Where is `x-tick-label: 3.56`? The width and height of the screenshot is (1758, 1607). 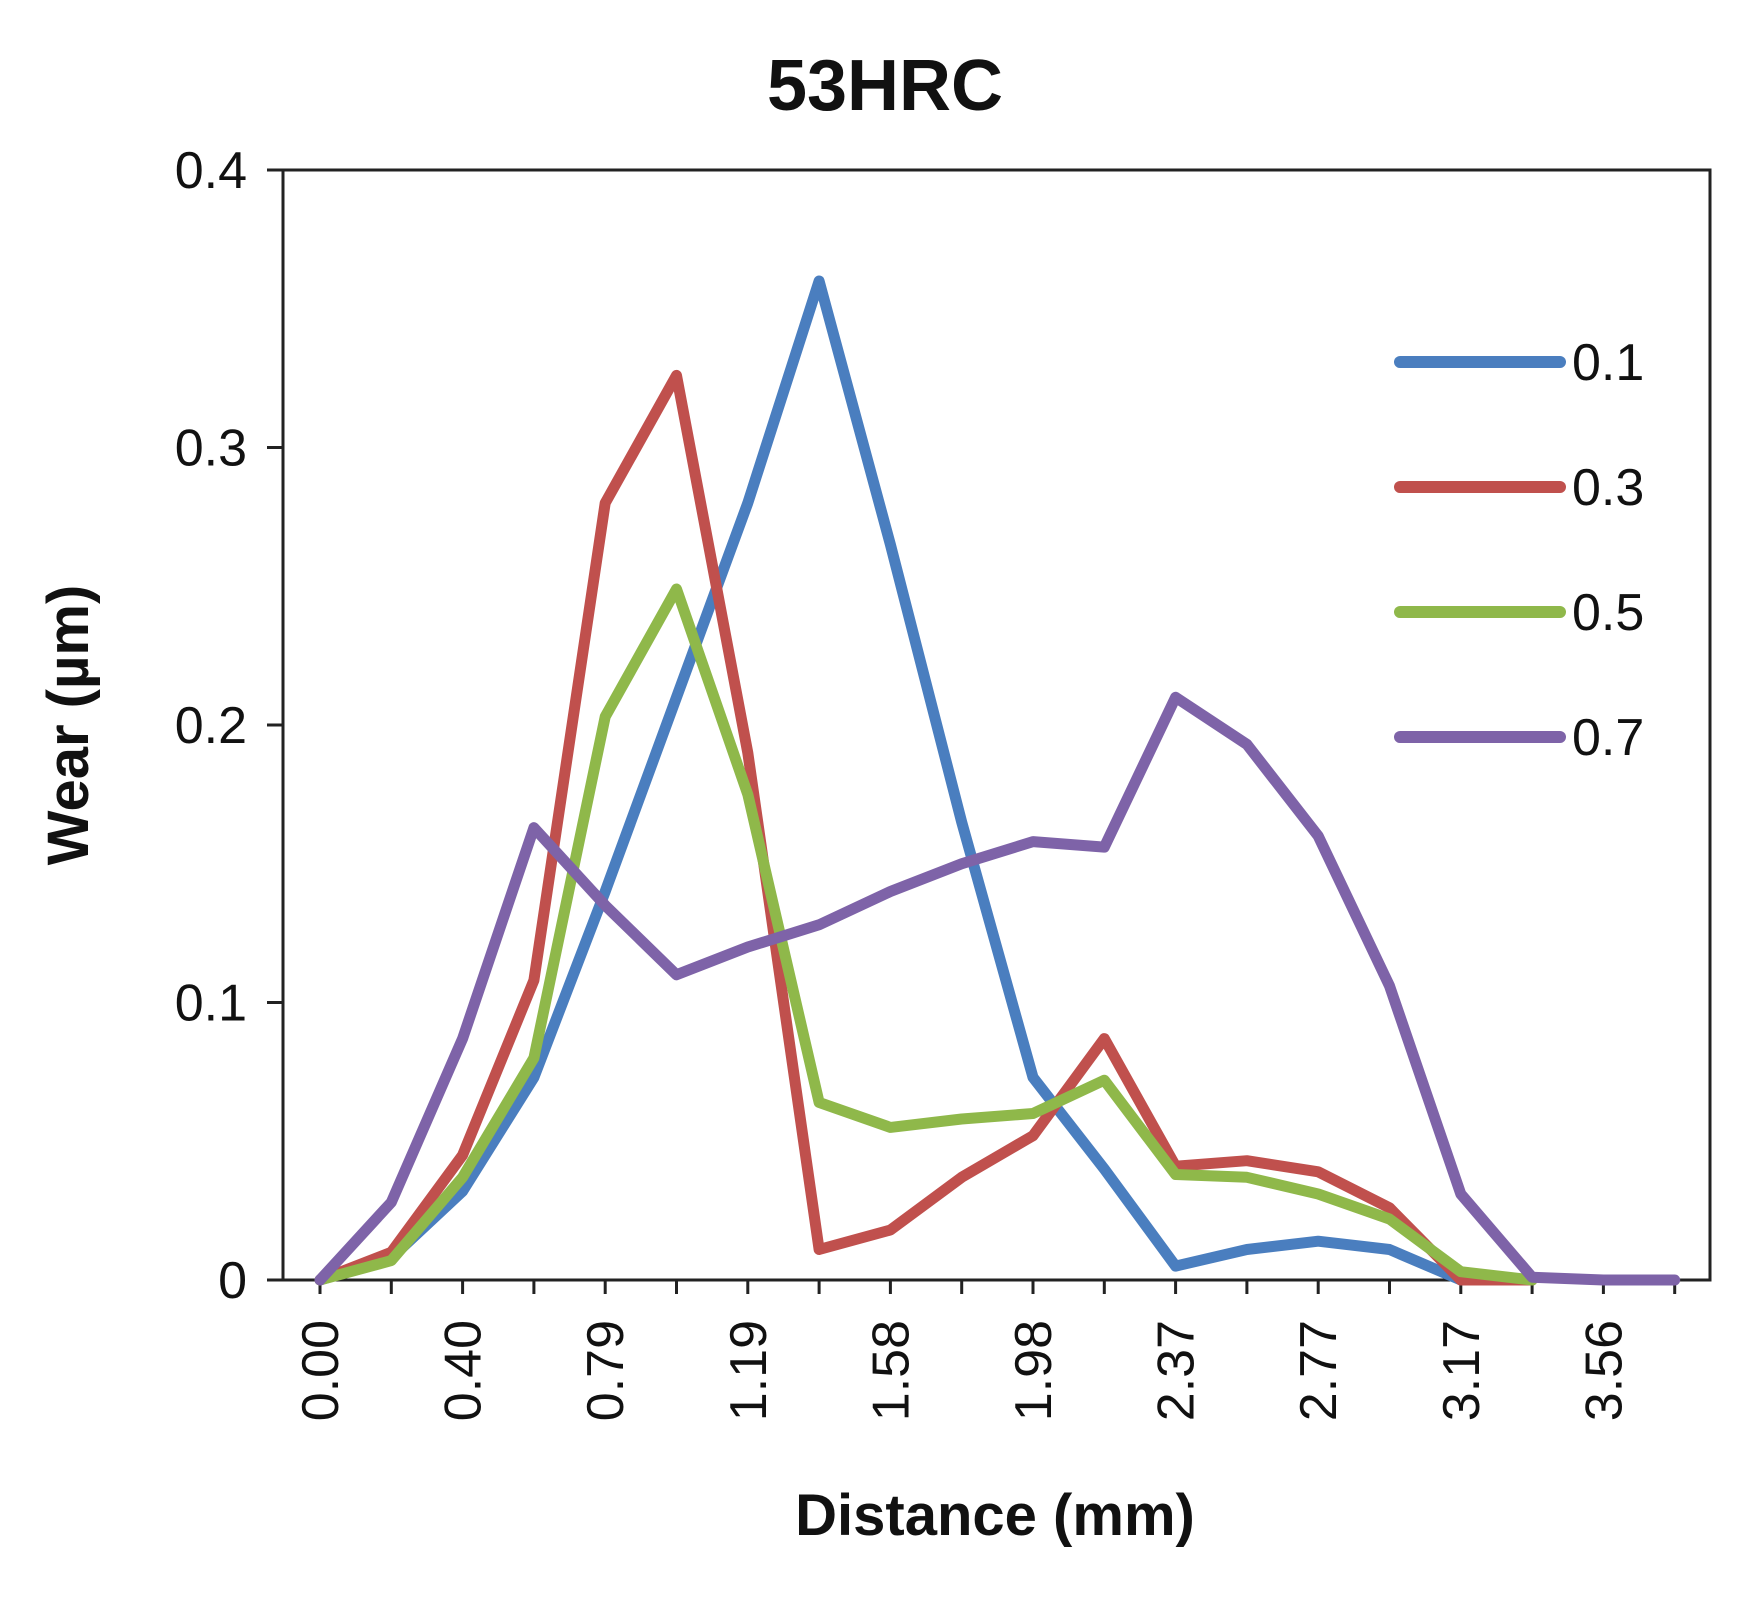 x-tick-label: 3.56 is located at coordinates (1604, 1370).